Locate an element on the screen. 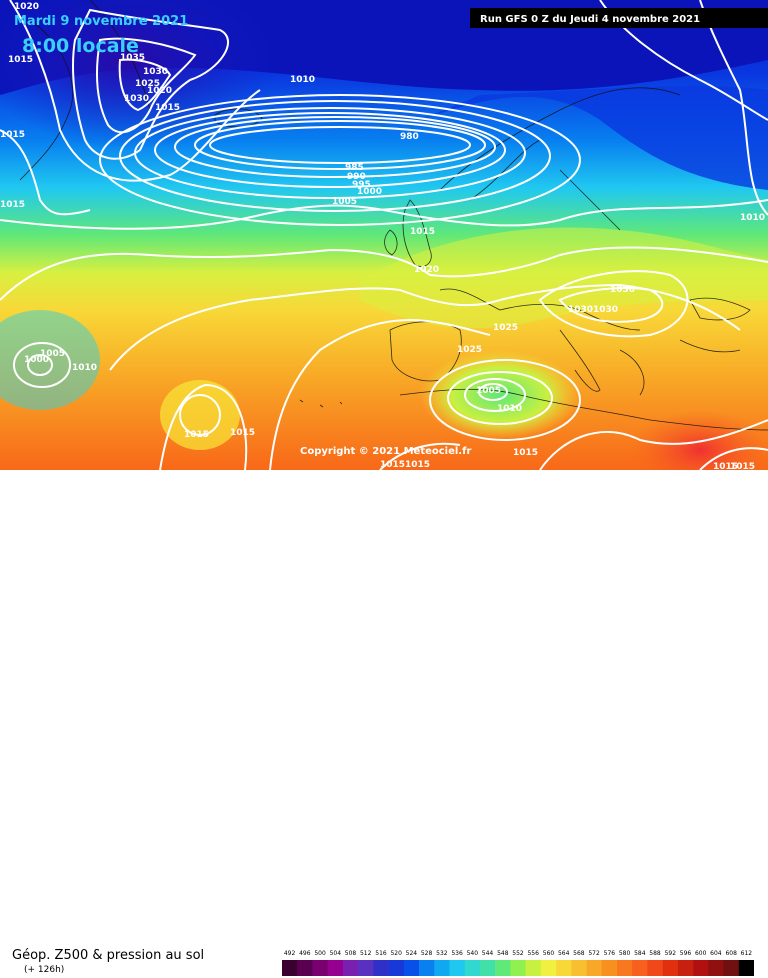 This screenshot has width=768, height=978. scale-label: 524 is located at coordinates (412, 953).